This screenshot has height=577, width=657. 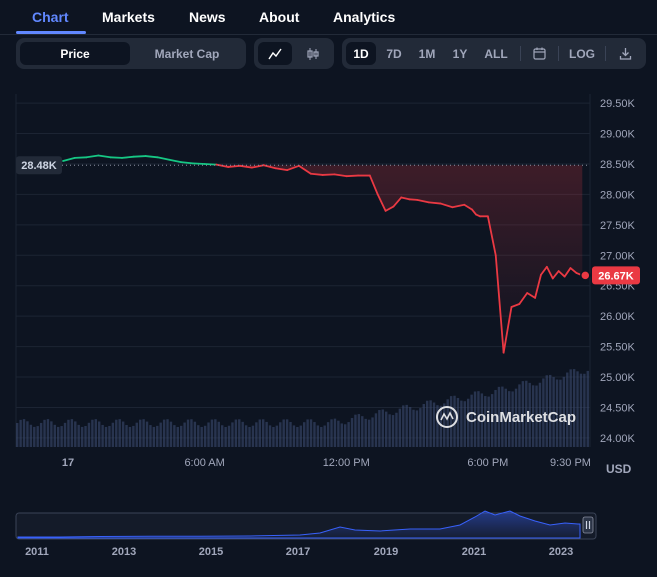 What do you see at coordinates (364, 17) in the screenshot?
I see `tab-analytics: Analytics` at bounding box center [364, 17].